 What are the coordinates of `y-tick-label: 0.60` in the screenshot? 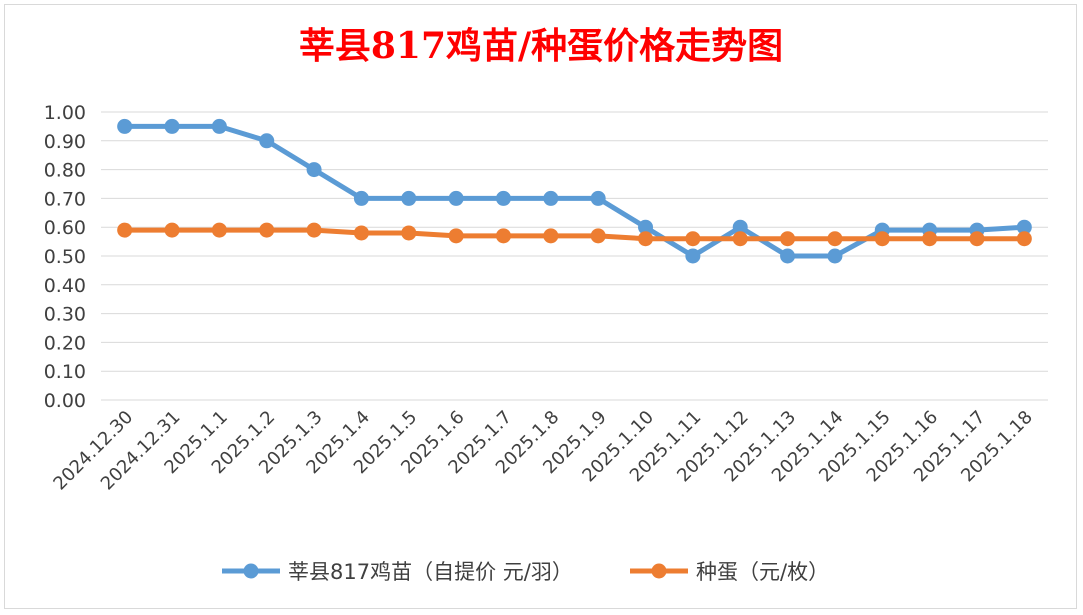 It's located at (65, 228).